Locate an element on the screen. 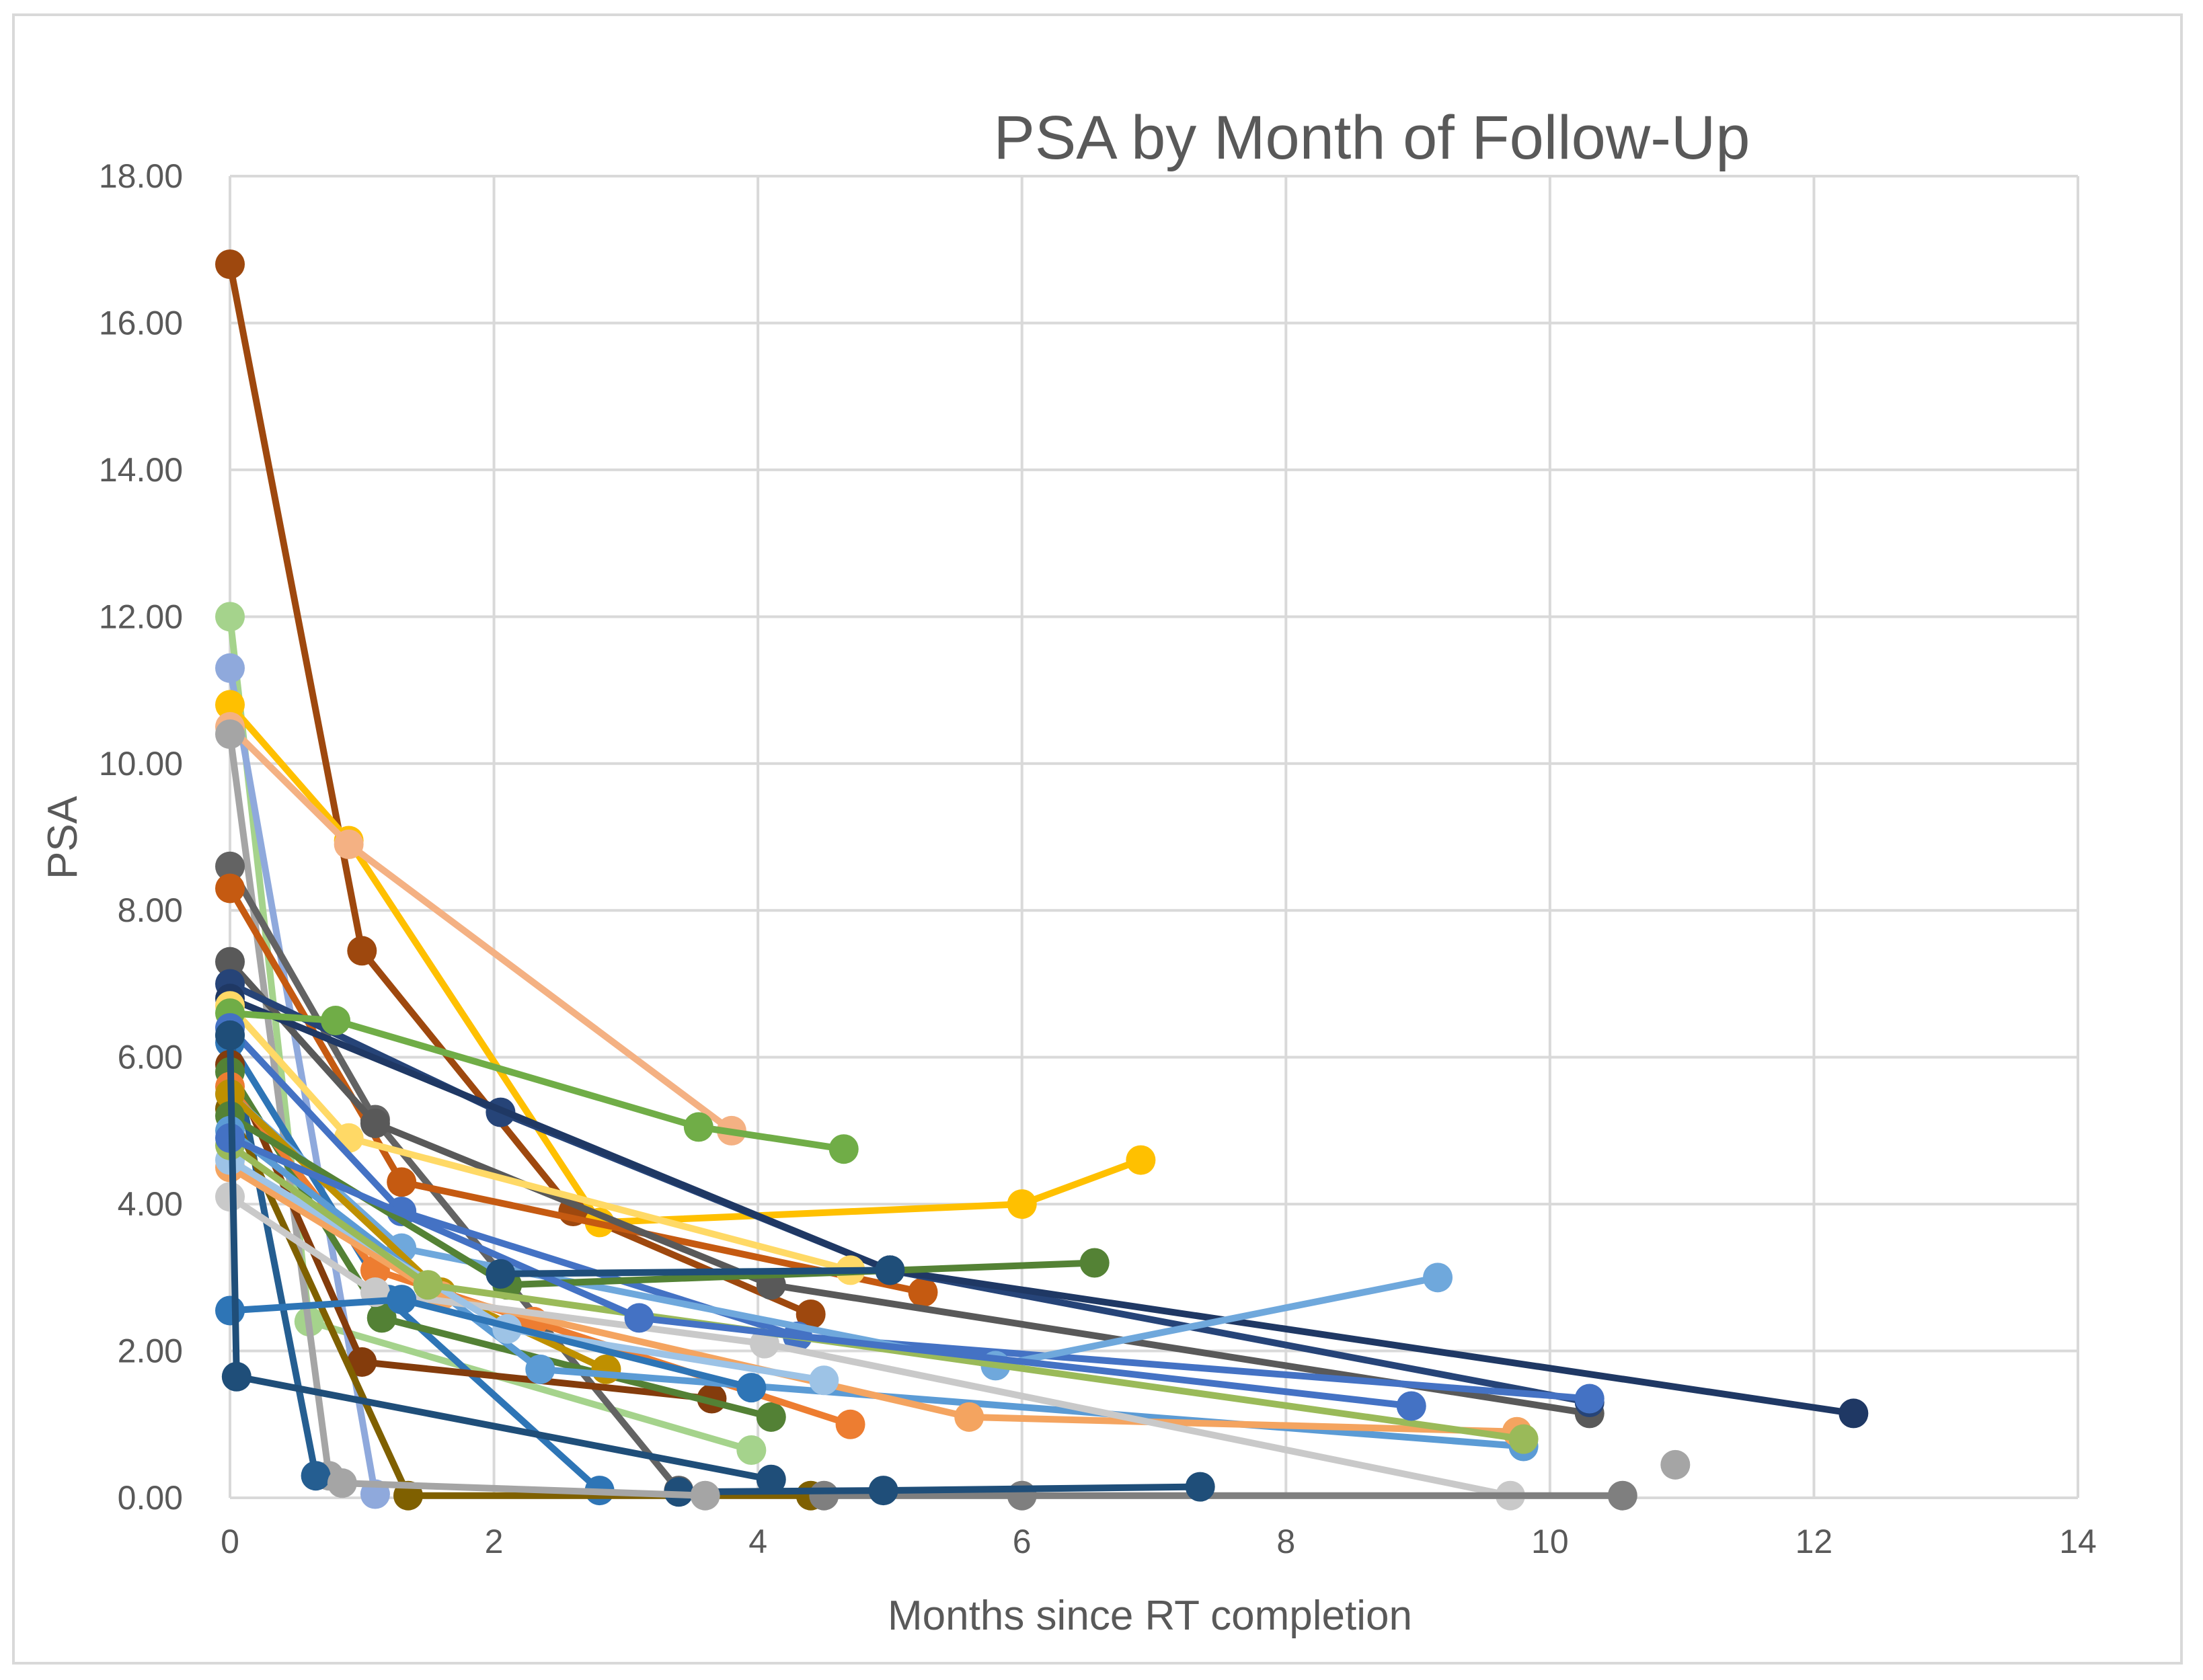  y-tick-label: 12.00 is located at coordinates (141, 617).